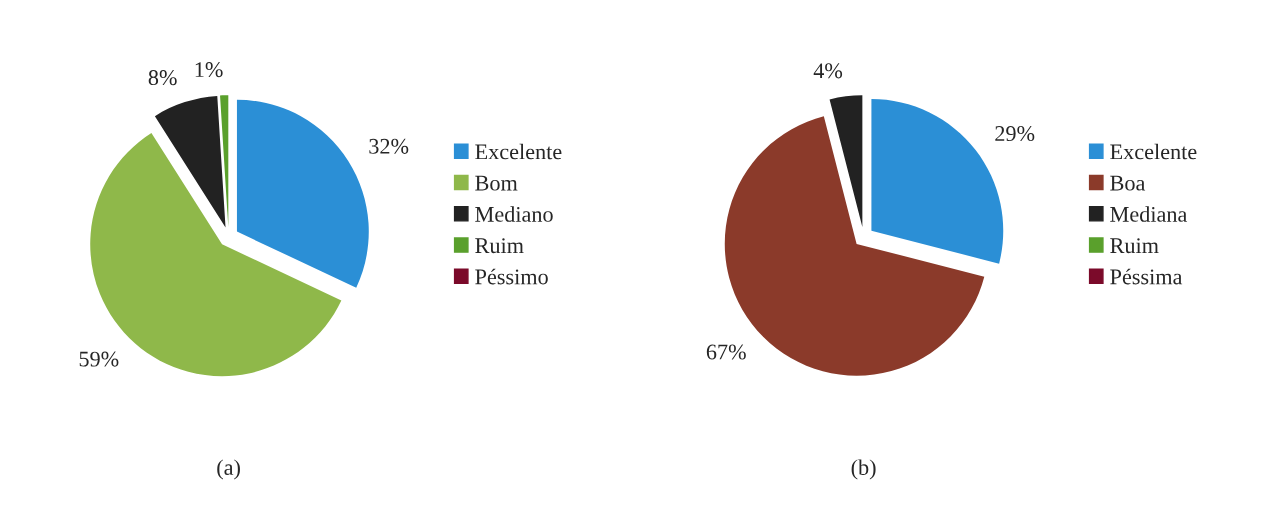  I want to click on data-label: 59%, so click(99, 359).